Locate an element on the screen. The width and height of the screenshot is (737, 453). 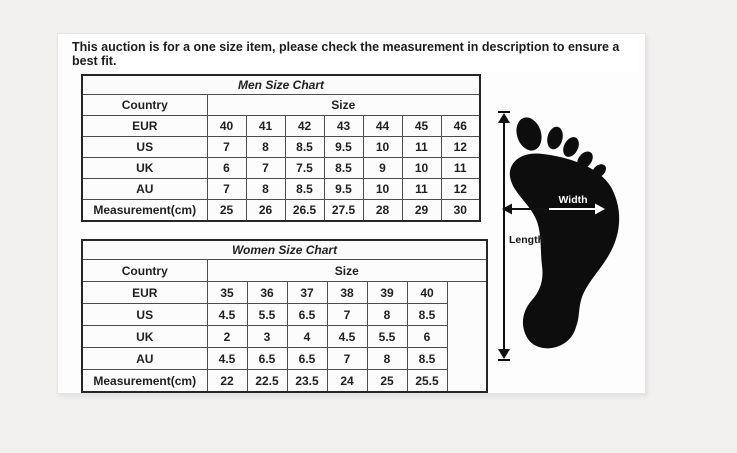
size-cell: 9 is located at coordinates (382, 168).